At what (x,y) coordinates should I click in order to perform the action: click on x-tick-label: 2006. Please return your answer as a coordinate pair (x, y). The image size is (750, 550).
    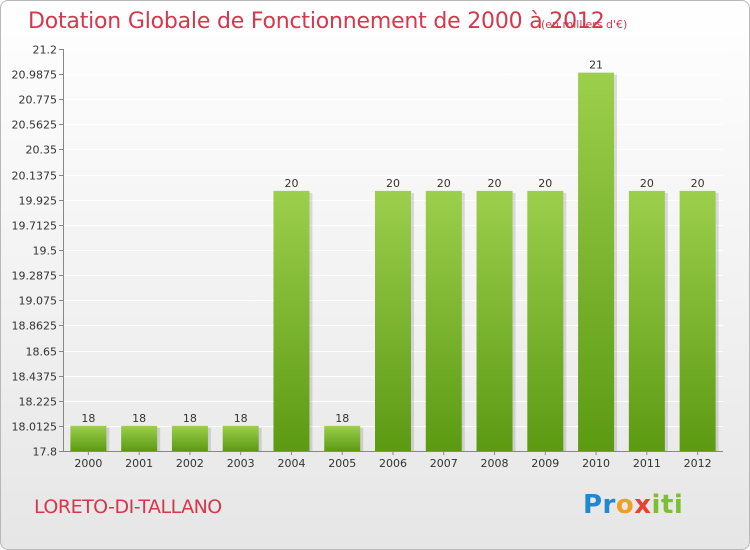
    Looking at the image, I should click on (393, 463).